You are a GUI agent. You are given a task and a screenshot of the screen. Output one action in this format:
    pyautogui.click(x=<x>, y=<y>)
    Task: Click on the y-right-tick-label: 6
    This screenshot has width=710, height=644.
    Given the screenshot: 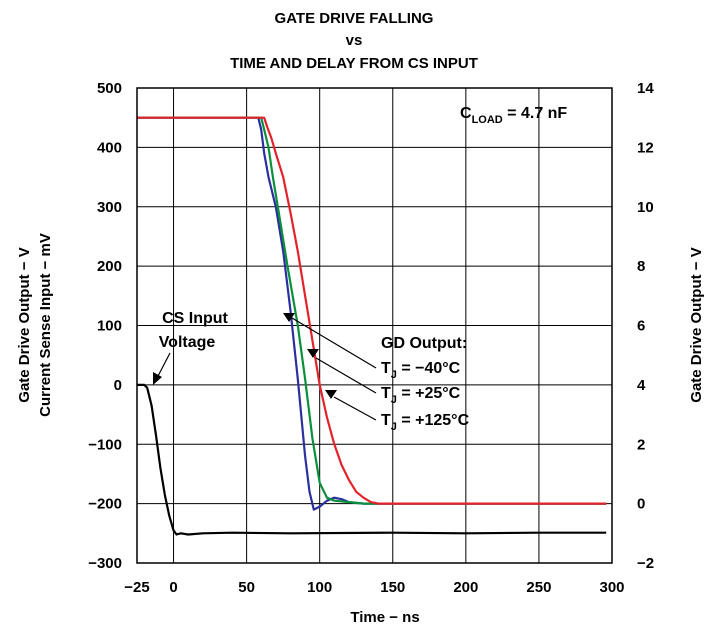 What is the action you would take?
    pyautogui.click(x=641, y=326)
    